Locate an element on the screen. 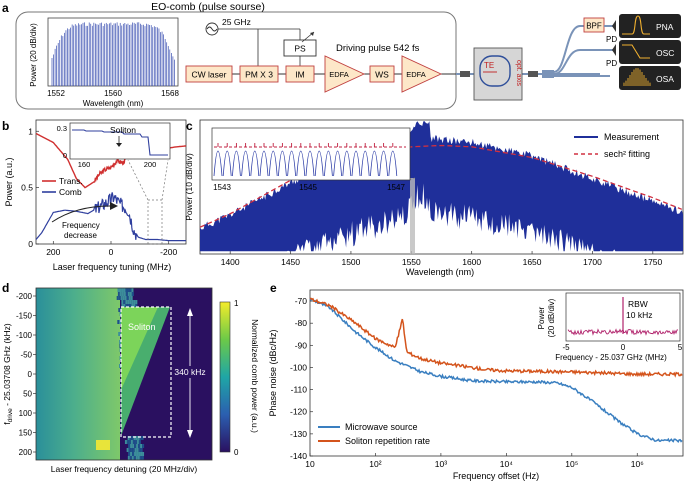 The height and width of the screenshot is (483, 685). x-tick-label: 1500 is located at coordinates (350, 262).